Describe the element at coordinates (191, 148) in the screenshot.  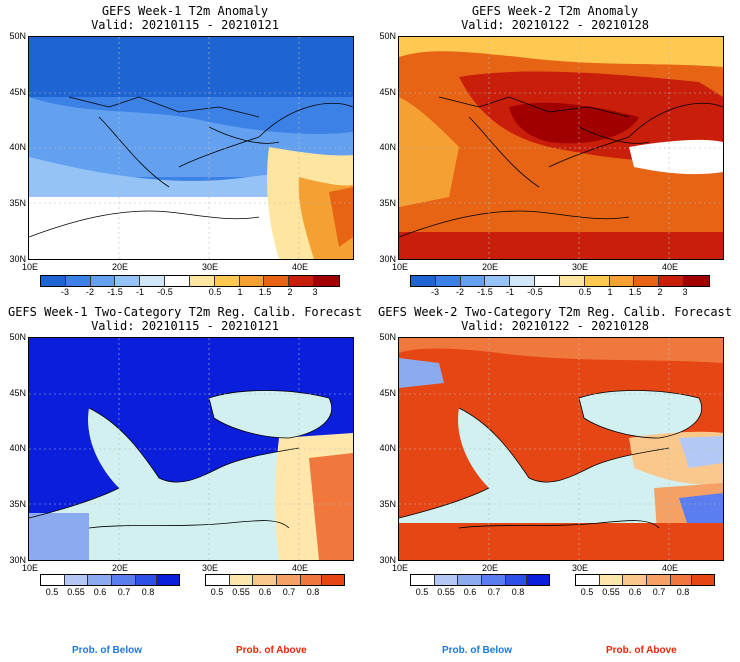
I see `map-week1-anomaly` at that location.